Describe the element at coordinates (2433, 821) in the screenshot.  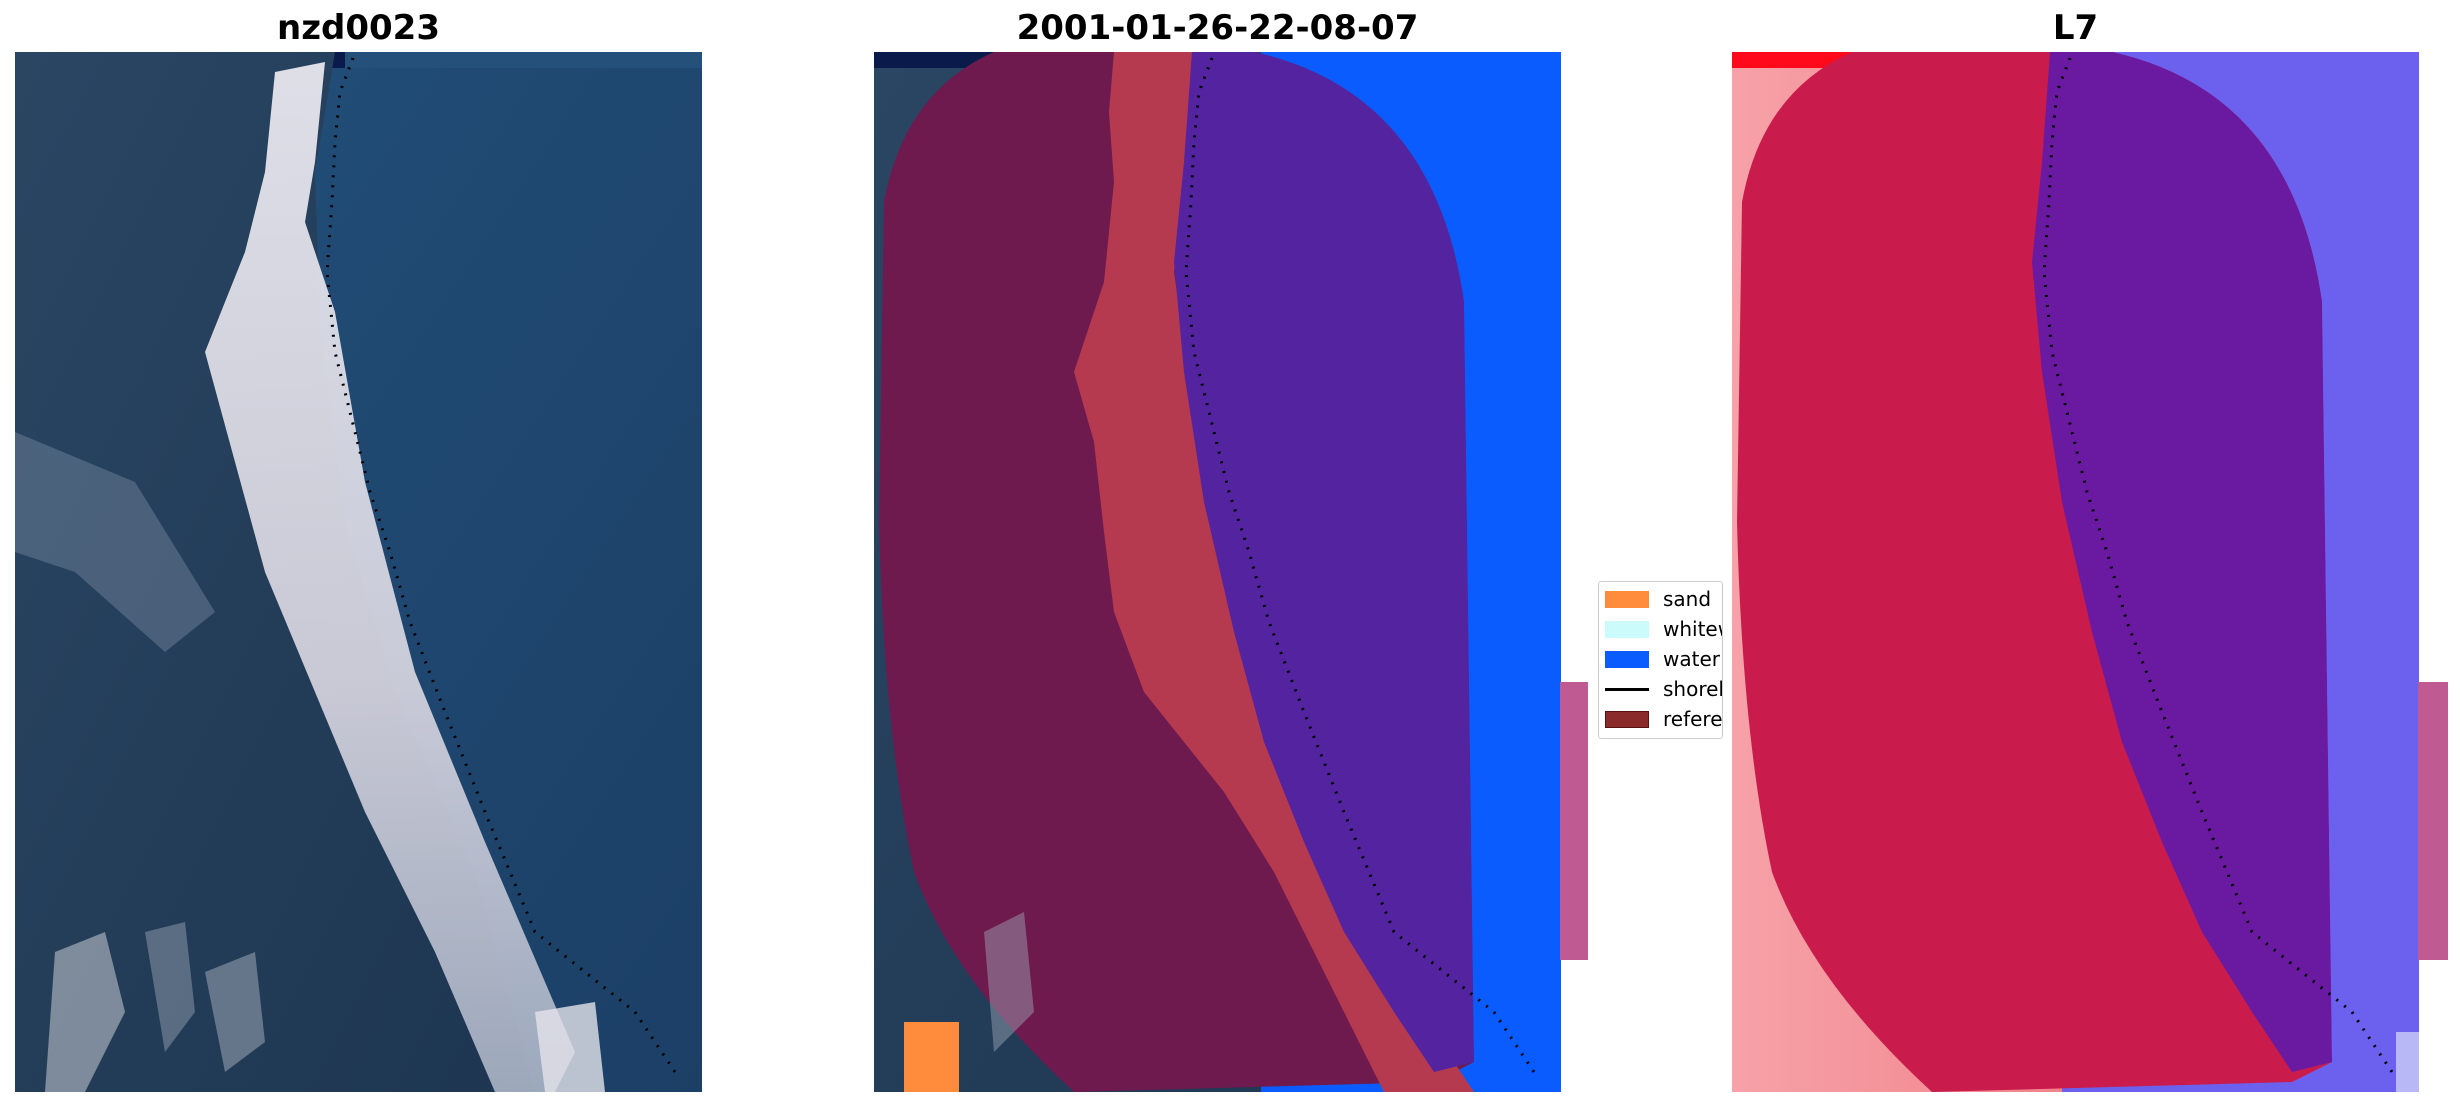
I see `reference-overflow-right` at that location.